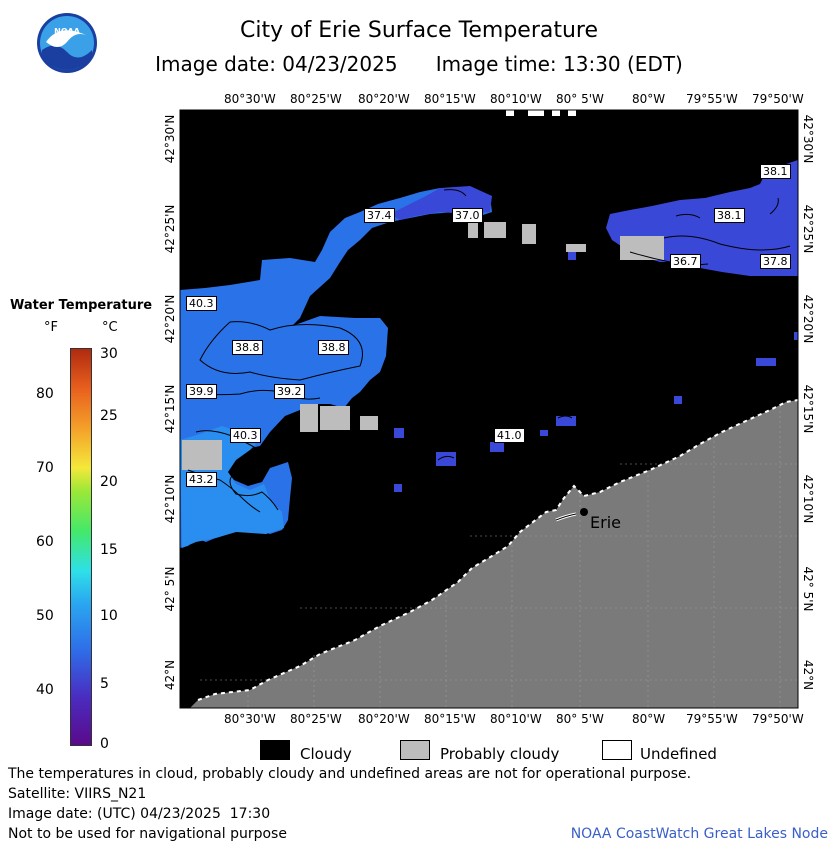  What do you see at coordinates (712, 99) in the screenshot?
I see `lon-tick-top: 79°55'W` at bounding box center [712, 99].